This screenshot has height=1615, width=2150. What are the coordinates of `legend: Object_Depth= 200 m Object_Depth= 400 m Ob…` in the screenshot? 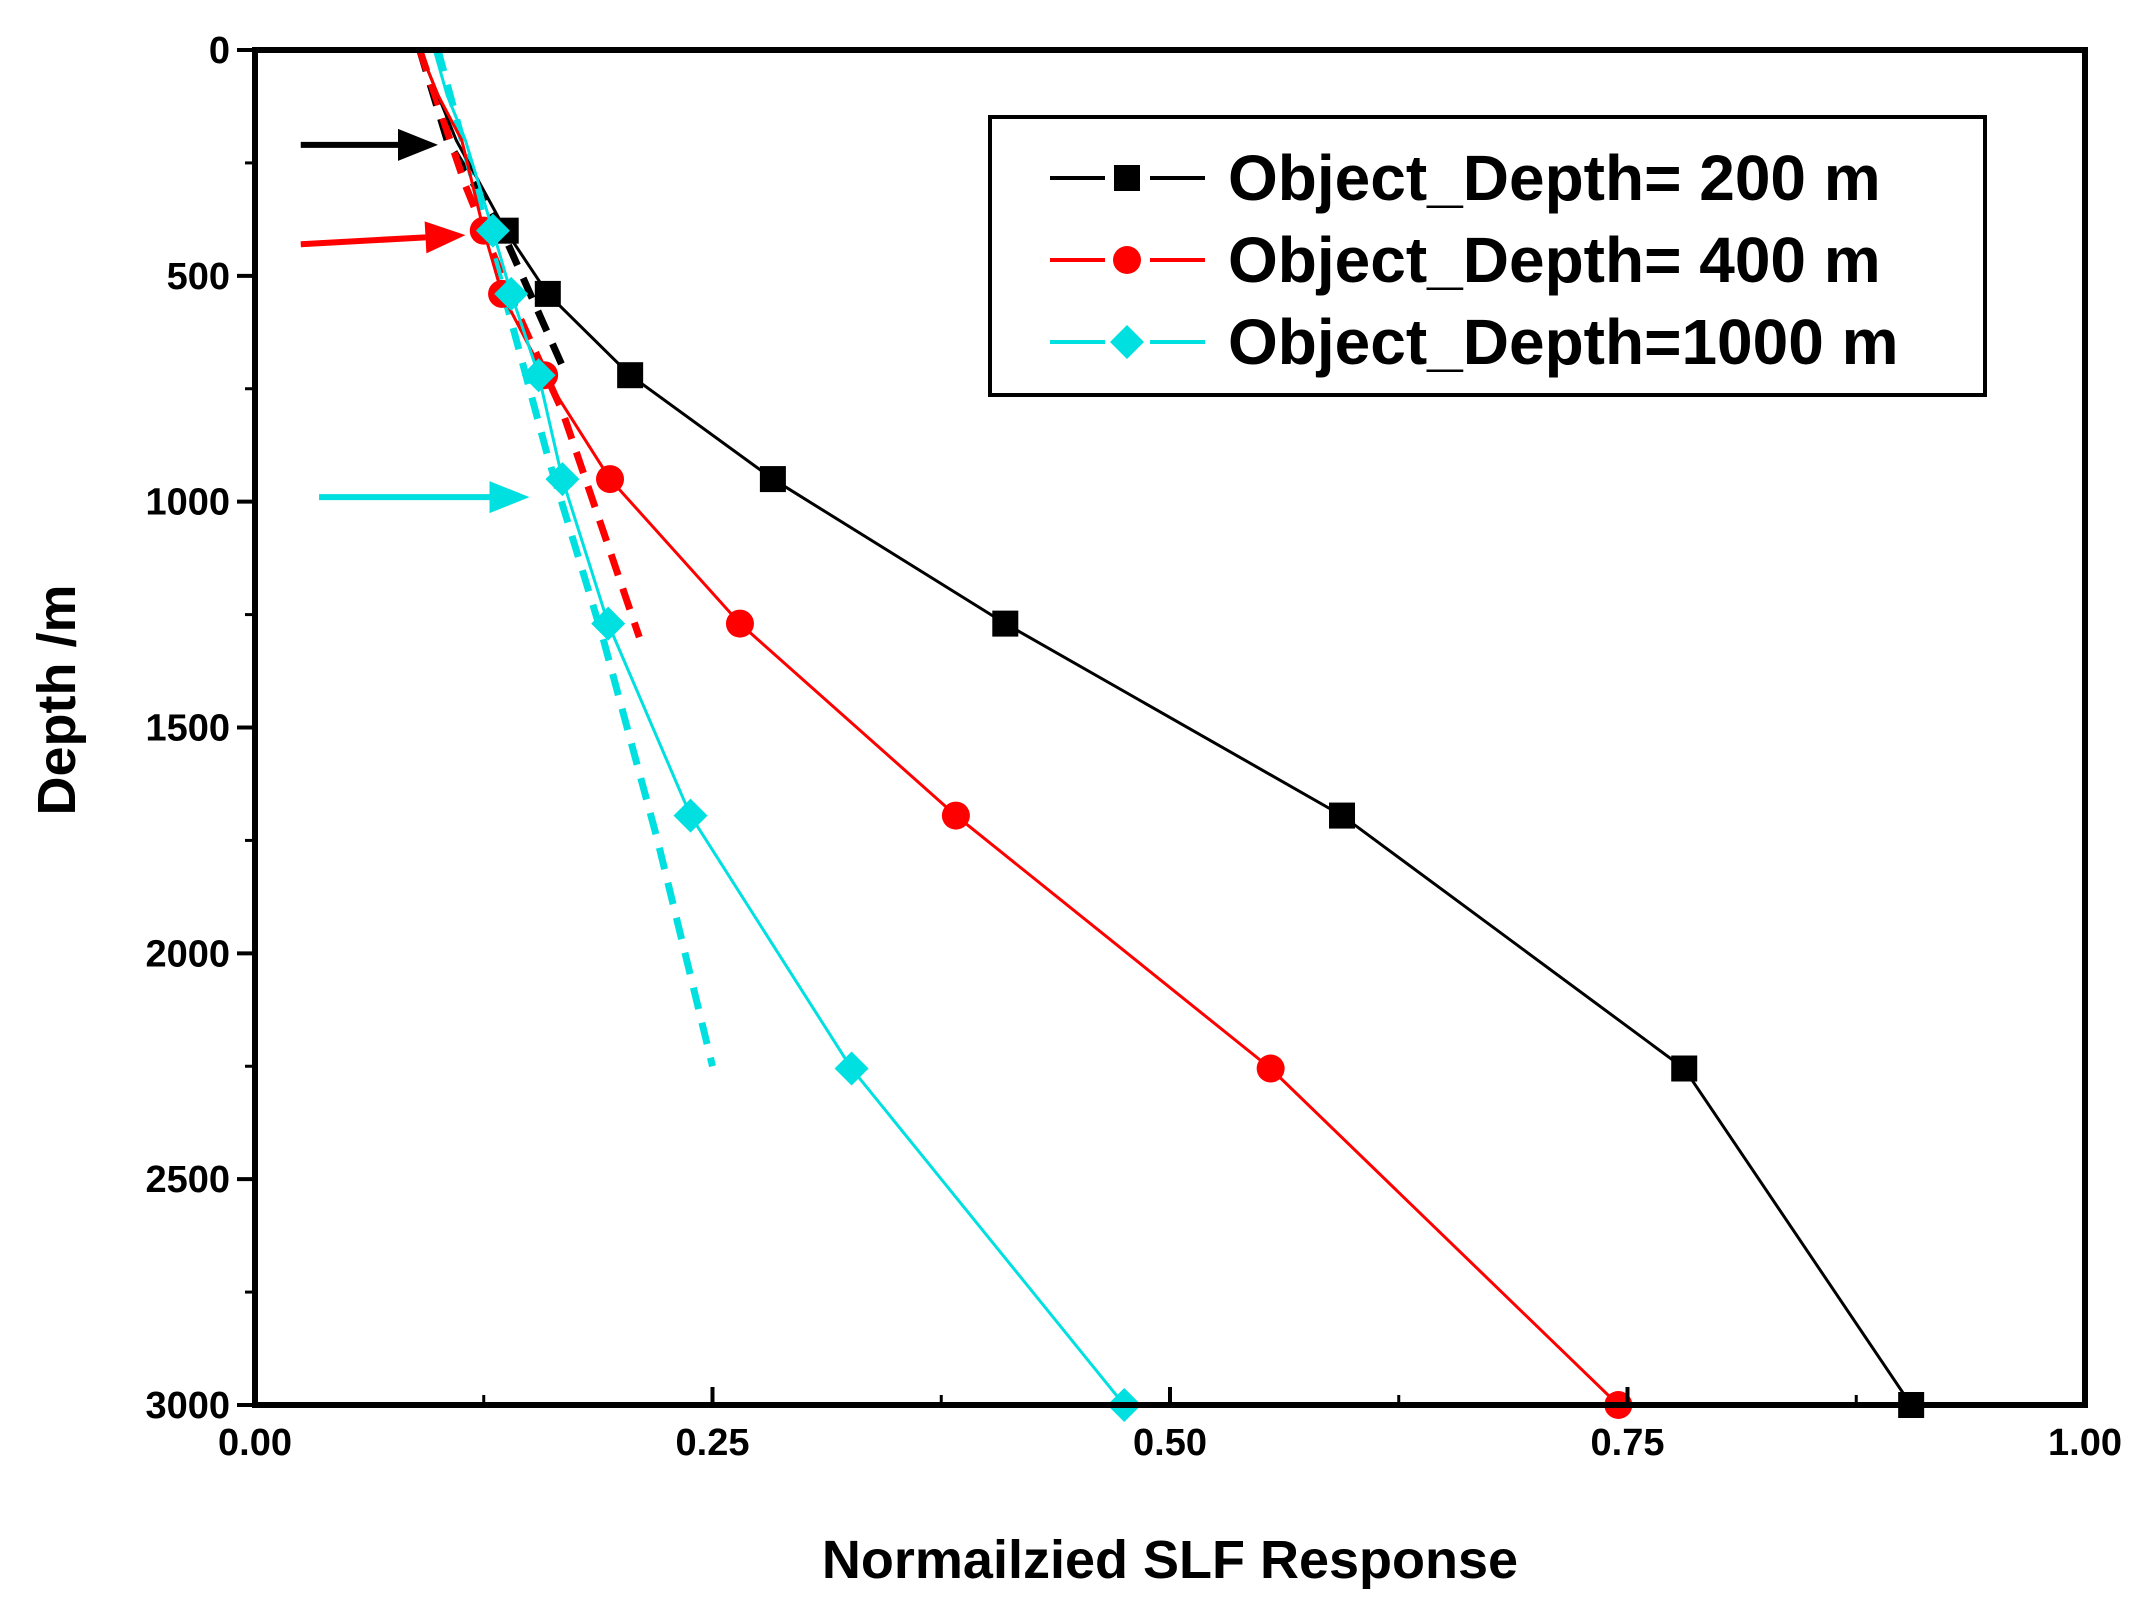 It's located at (1487, 256).